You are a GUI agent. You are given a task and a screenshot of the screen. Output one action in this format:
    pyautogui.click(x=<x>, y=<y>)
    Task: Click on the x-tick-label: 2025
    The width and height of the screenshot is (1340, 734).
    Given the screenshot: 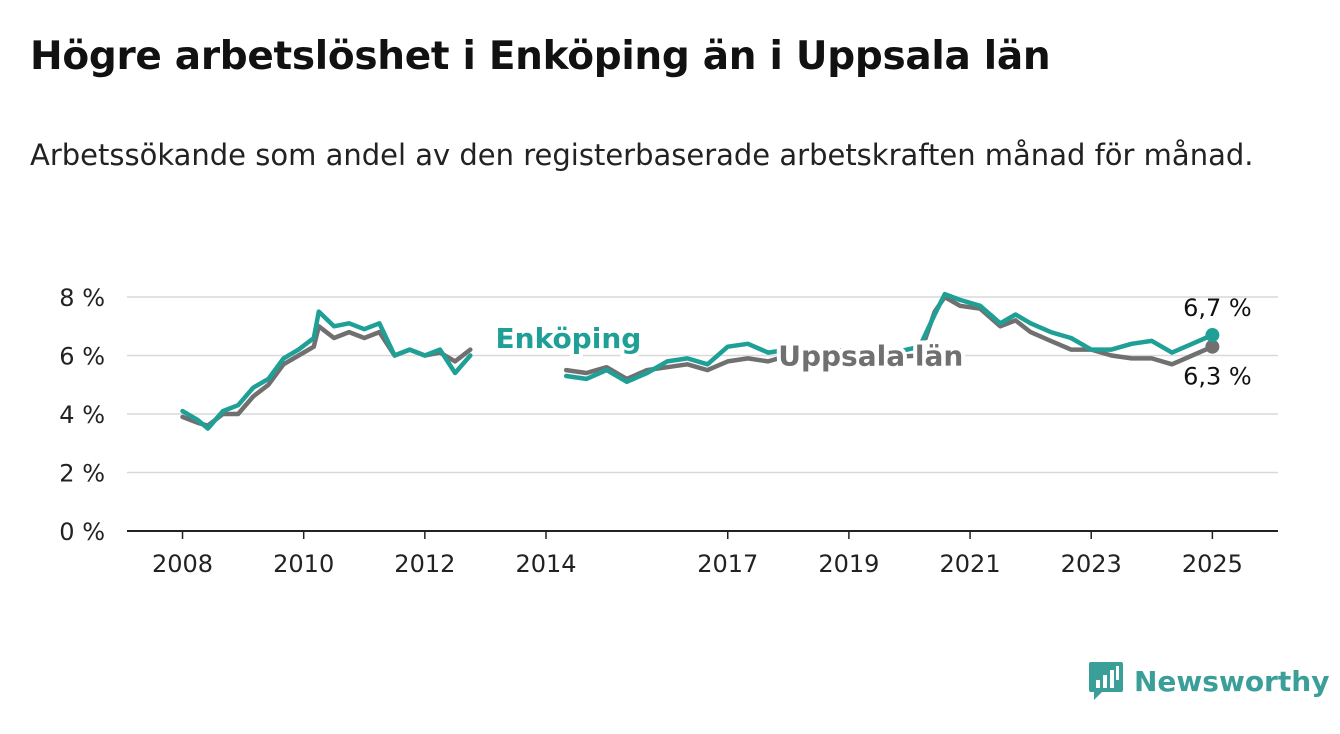 What is the action you would take?
    pyautogui.click(x=1212, y=564)
    